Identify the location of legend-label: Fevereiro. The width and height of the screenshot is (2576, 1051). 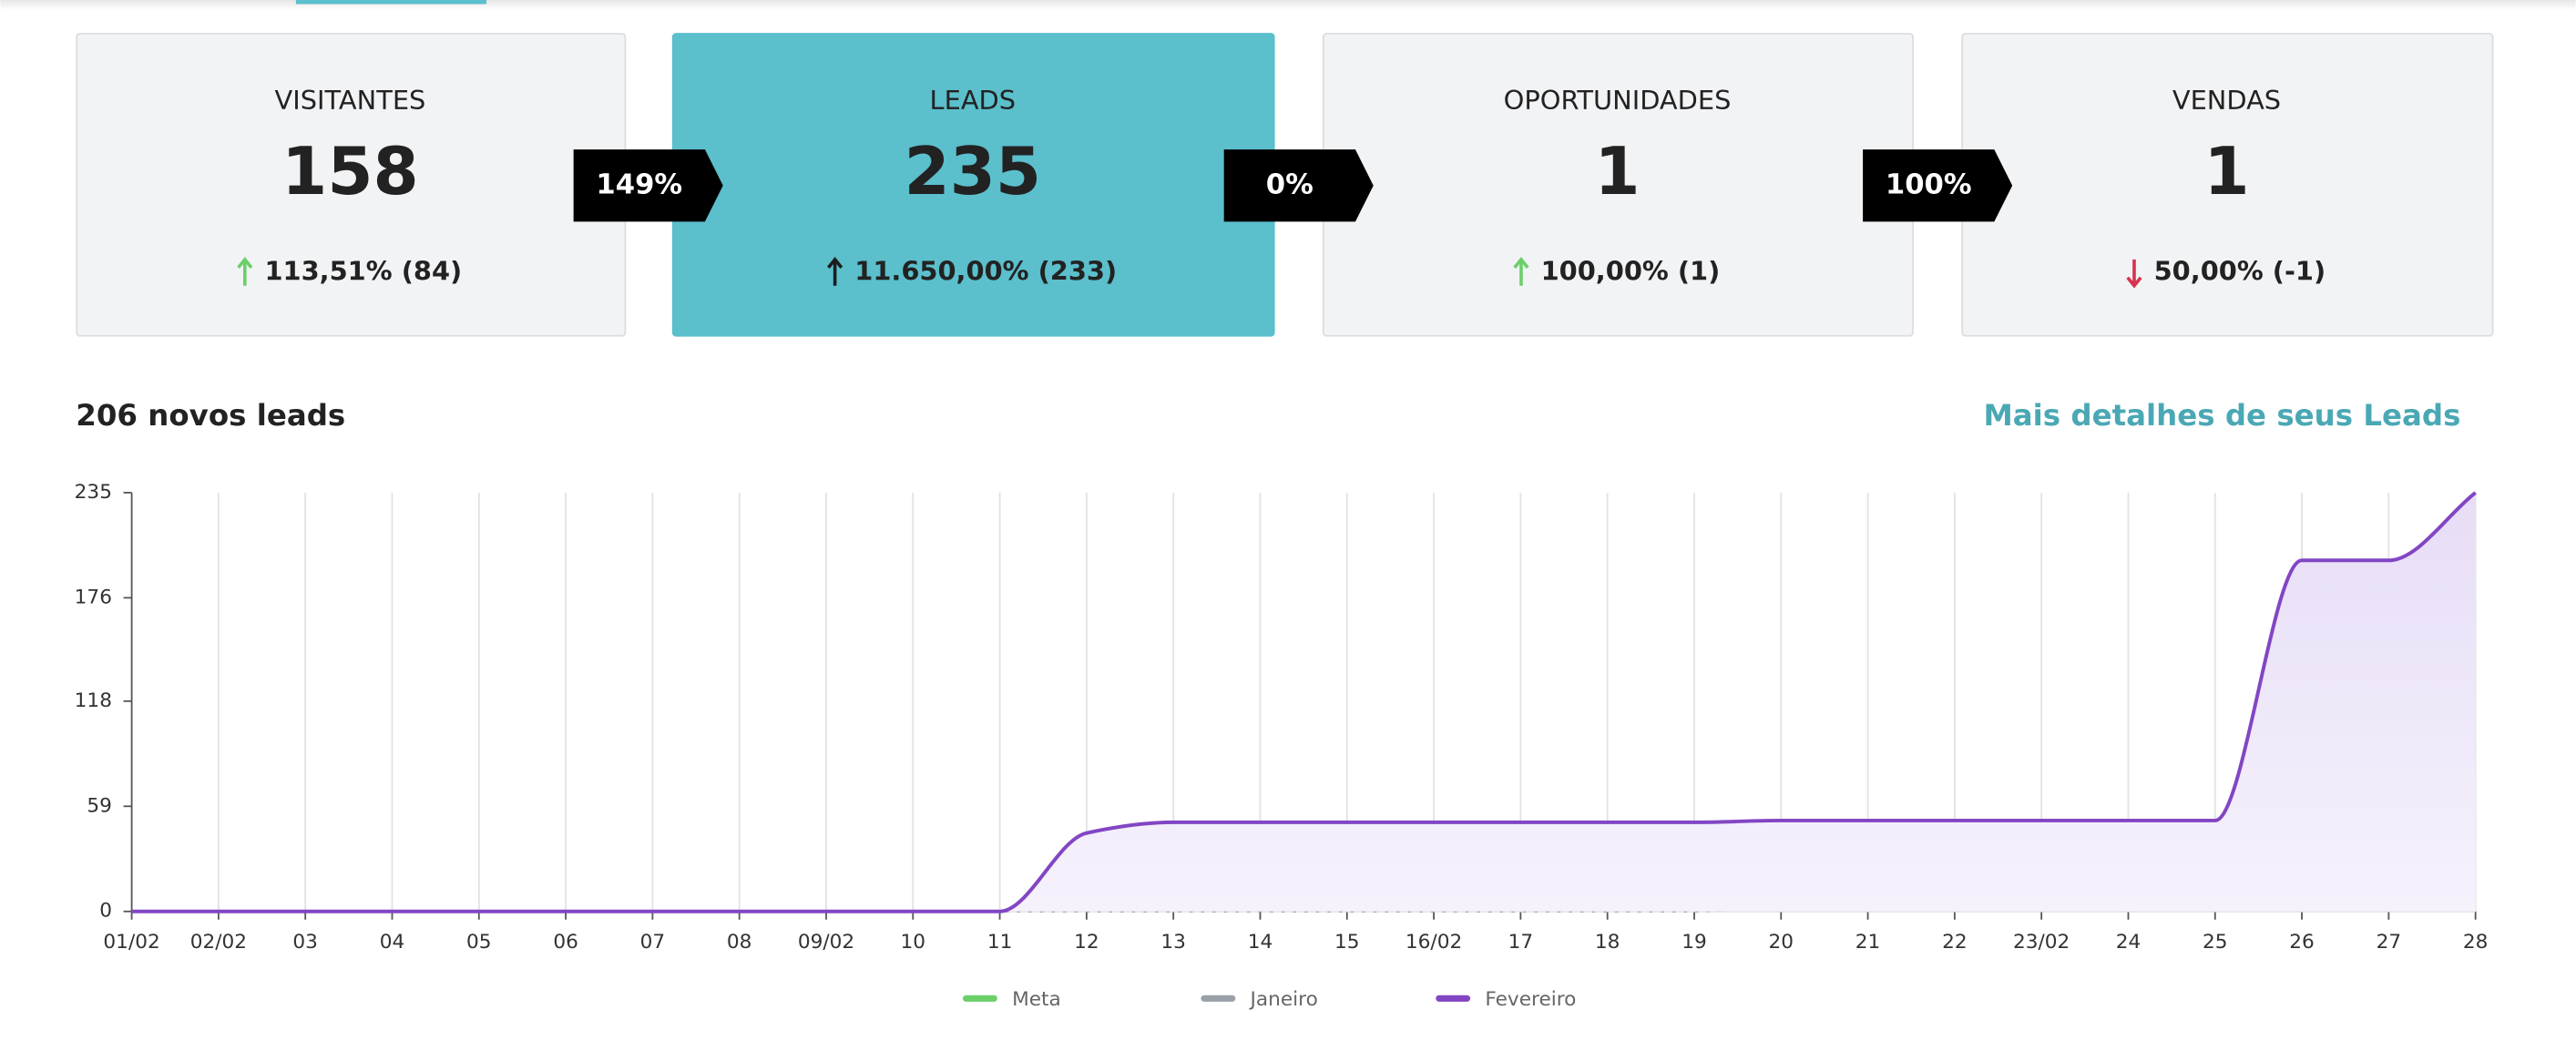
(1530, 999).